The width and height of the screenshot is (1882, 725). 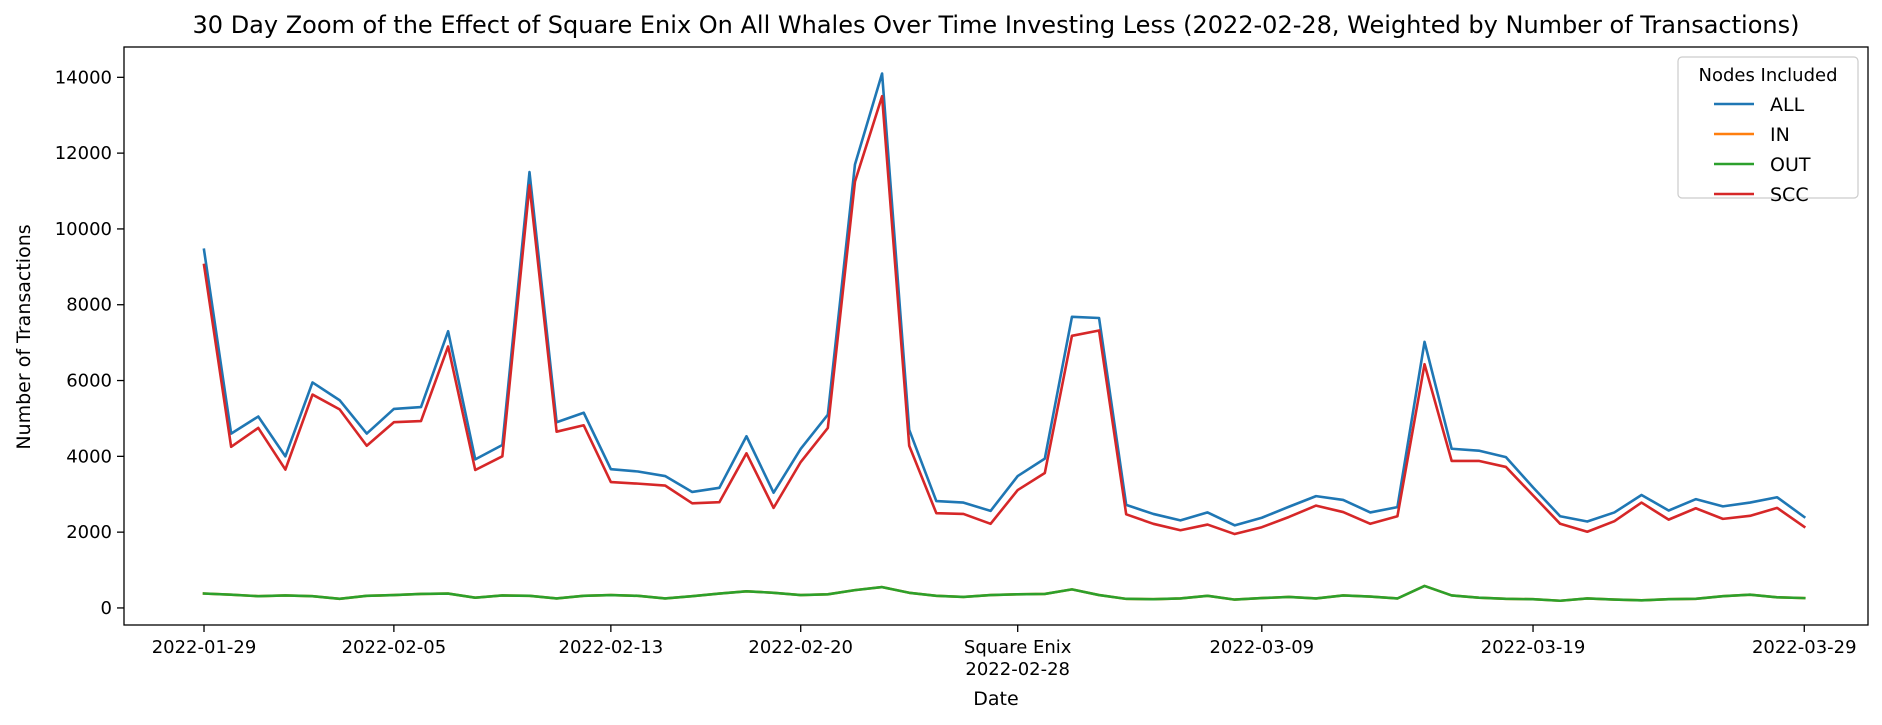 I want to click on y-axis-label: Number of Transactions, so click(x=24, y=336).